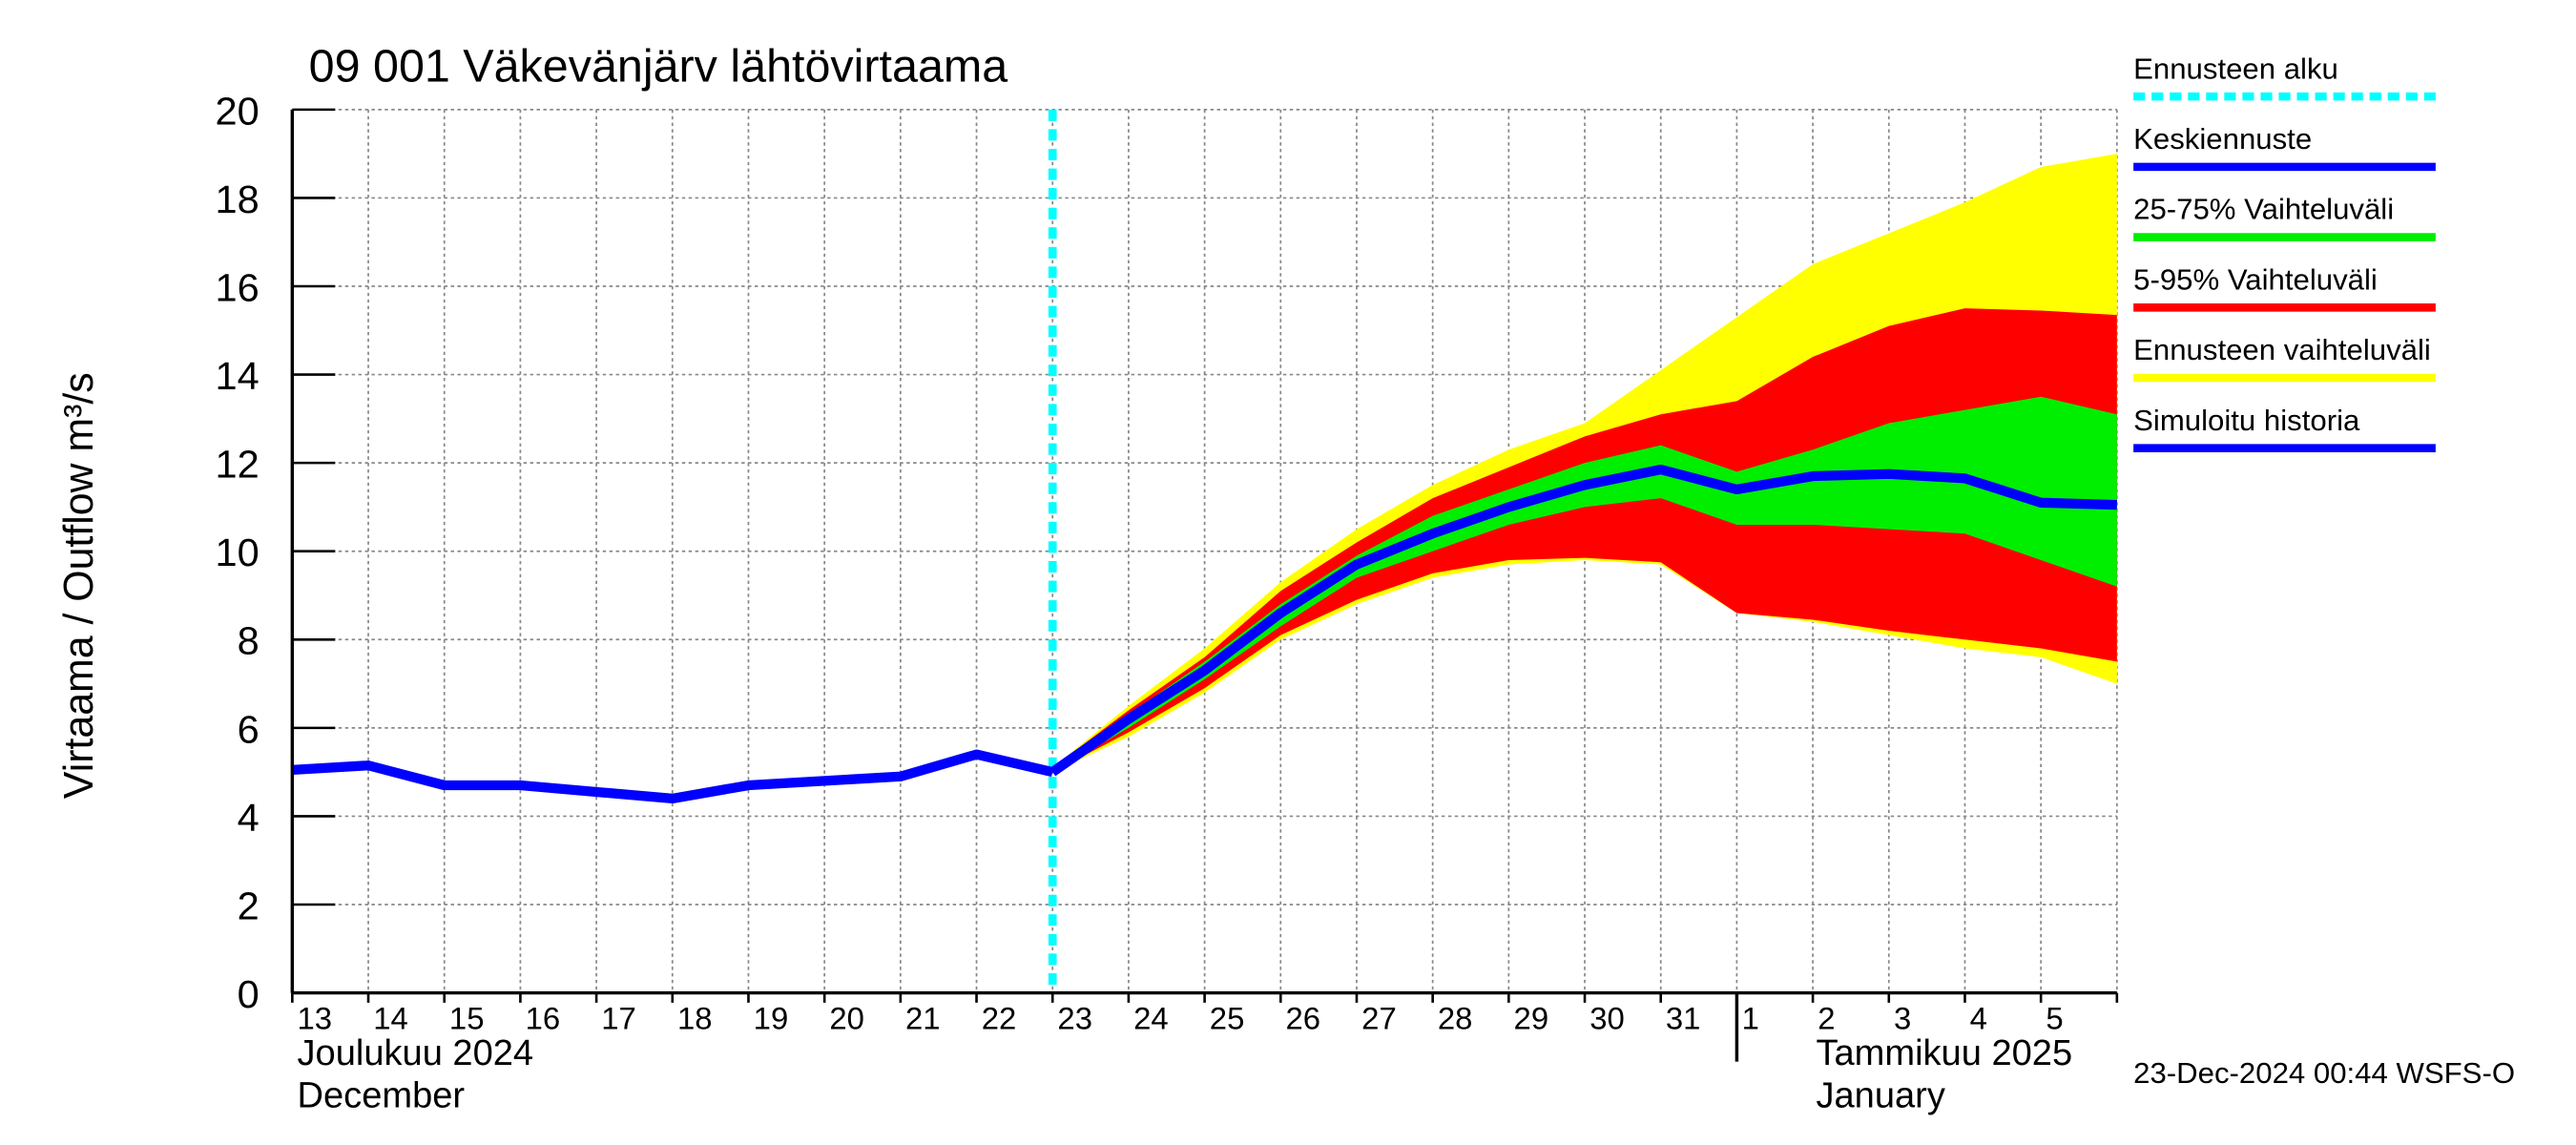 Image resolution: width=2576 pixels, height=1145 pixels. What do you see at coordinates (249, 641) in the screenshot?
I see `y-tick-label: 8` at bounding box center [249, 641].